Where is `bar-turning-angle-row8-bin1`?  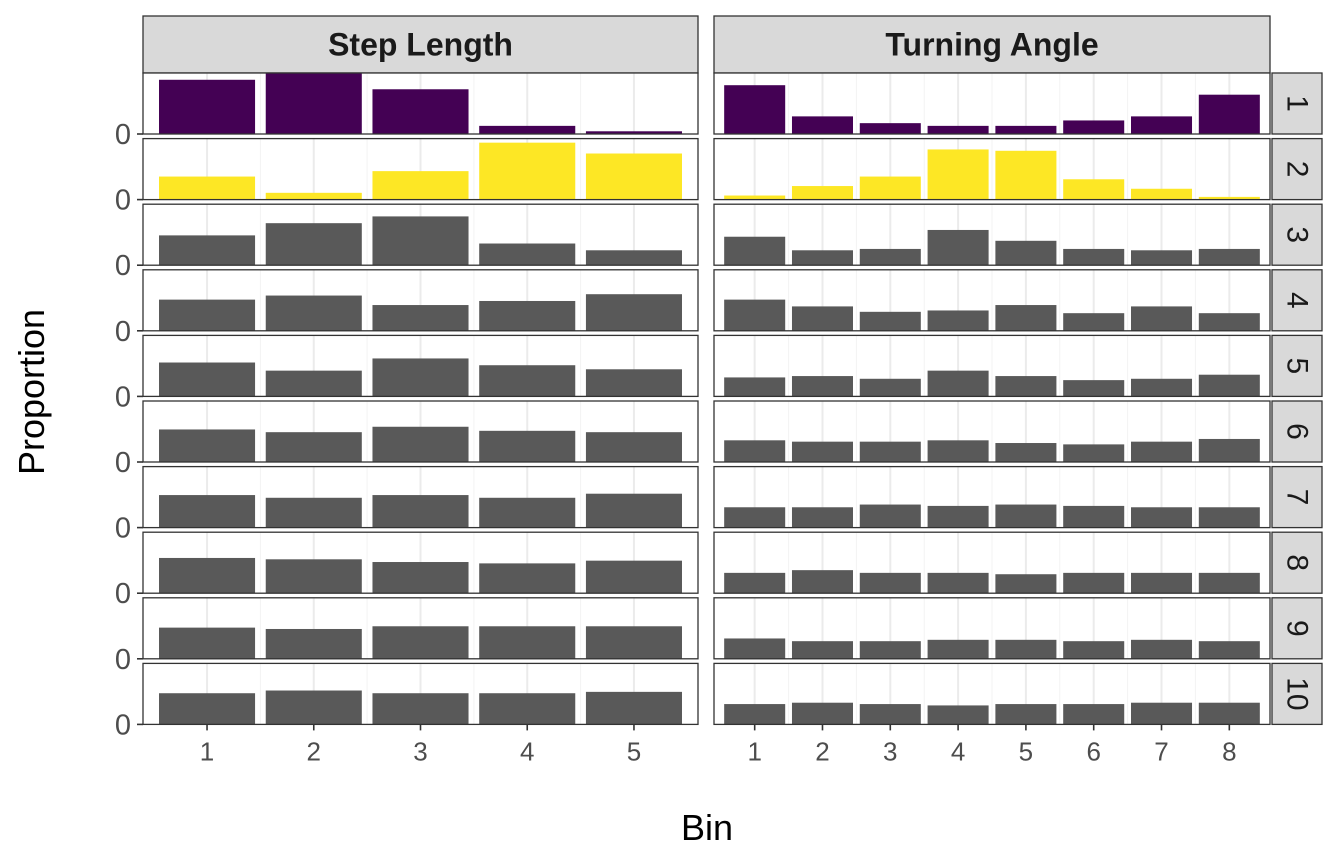
bar-turning-angle-row8-bin1 is located at coordinates (755, 583).